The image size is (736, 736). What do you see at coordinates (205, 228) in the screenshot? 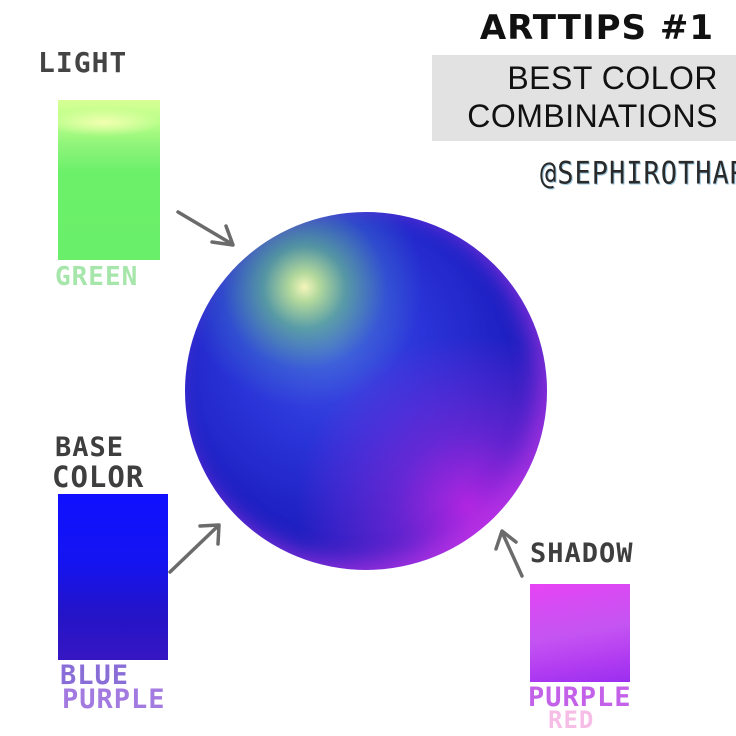
I see `arrow-light-icon` at bounding box center [205, 228].